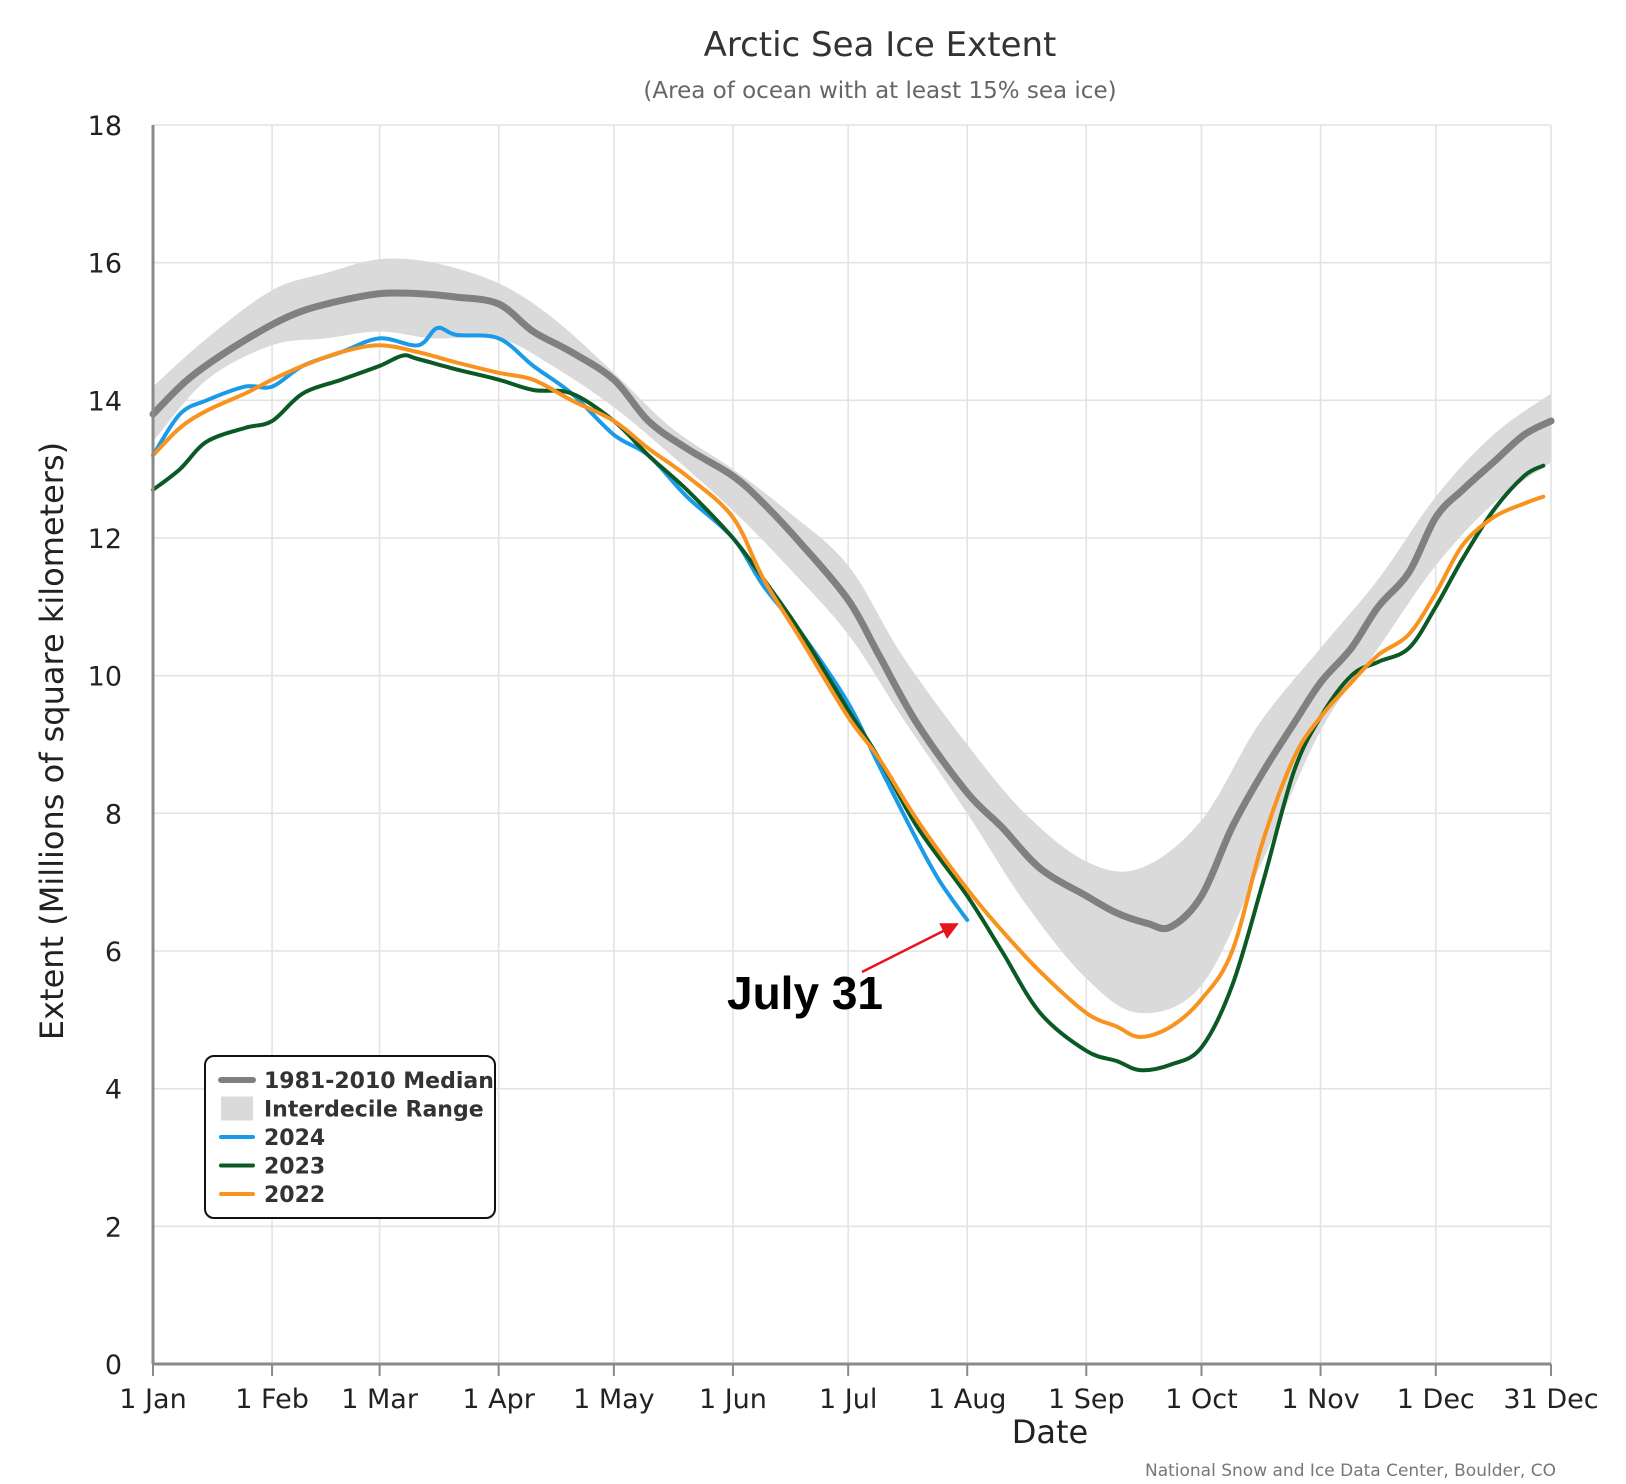 The height and width of the screenshot is (1484, 1626). What do you see at coordinates (105, 264) in the screenshot?
I see `y-tick-label: 16` at bounding box center [105, 264].